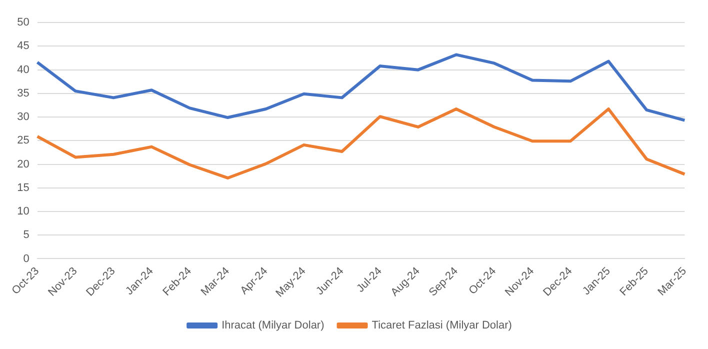 The height and width of the screenshot is (349, 708). I want to click on legend-label: Ticaret Fazlasi (Milyar Dolar), so click(442, 326).